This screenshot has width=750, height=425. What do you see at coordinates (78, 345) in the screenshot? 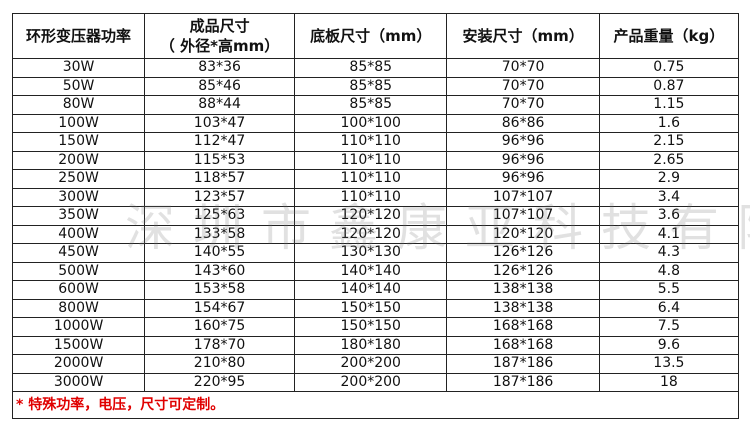
I see `cell-power: 1500W` at bounding box center [78, 345].